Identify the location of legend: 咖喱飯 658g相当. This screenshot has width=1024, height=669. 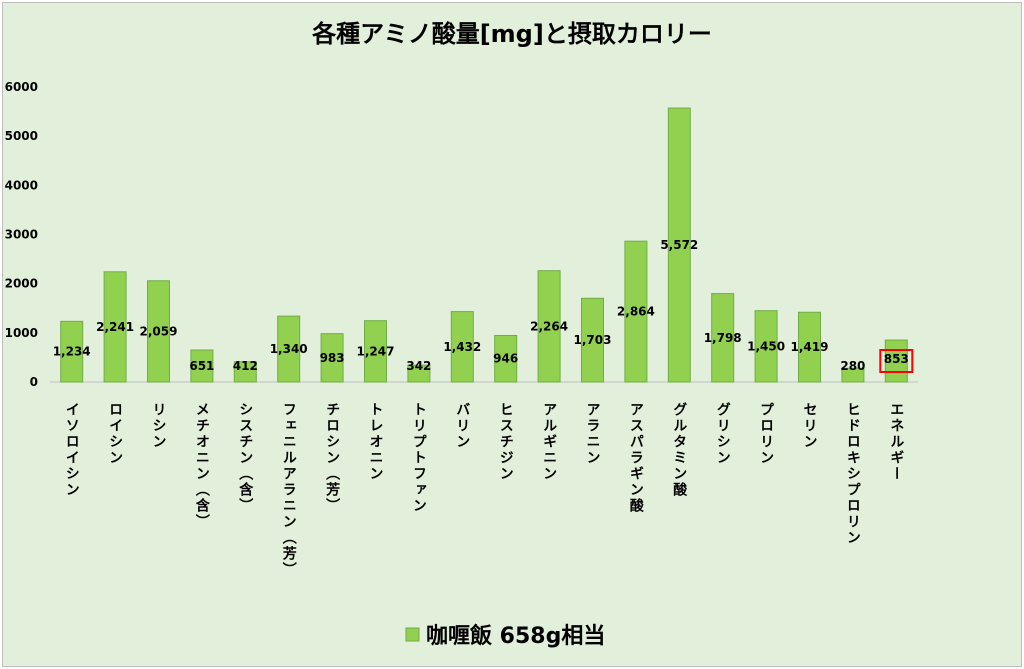
(505, 636).